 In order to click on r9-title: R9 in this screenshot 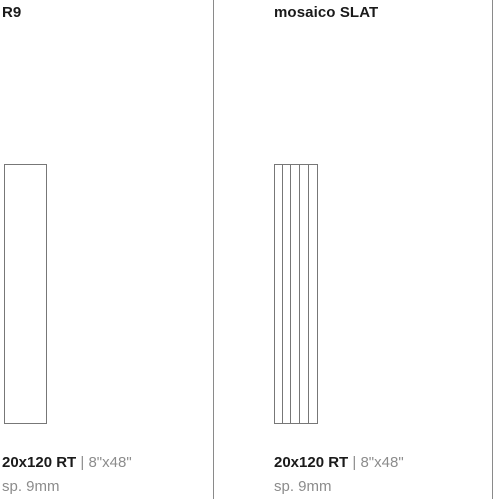, I will do `click(12, 12)`.